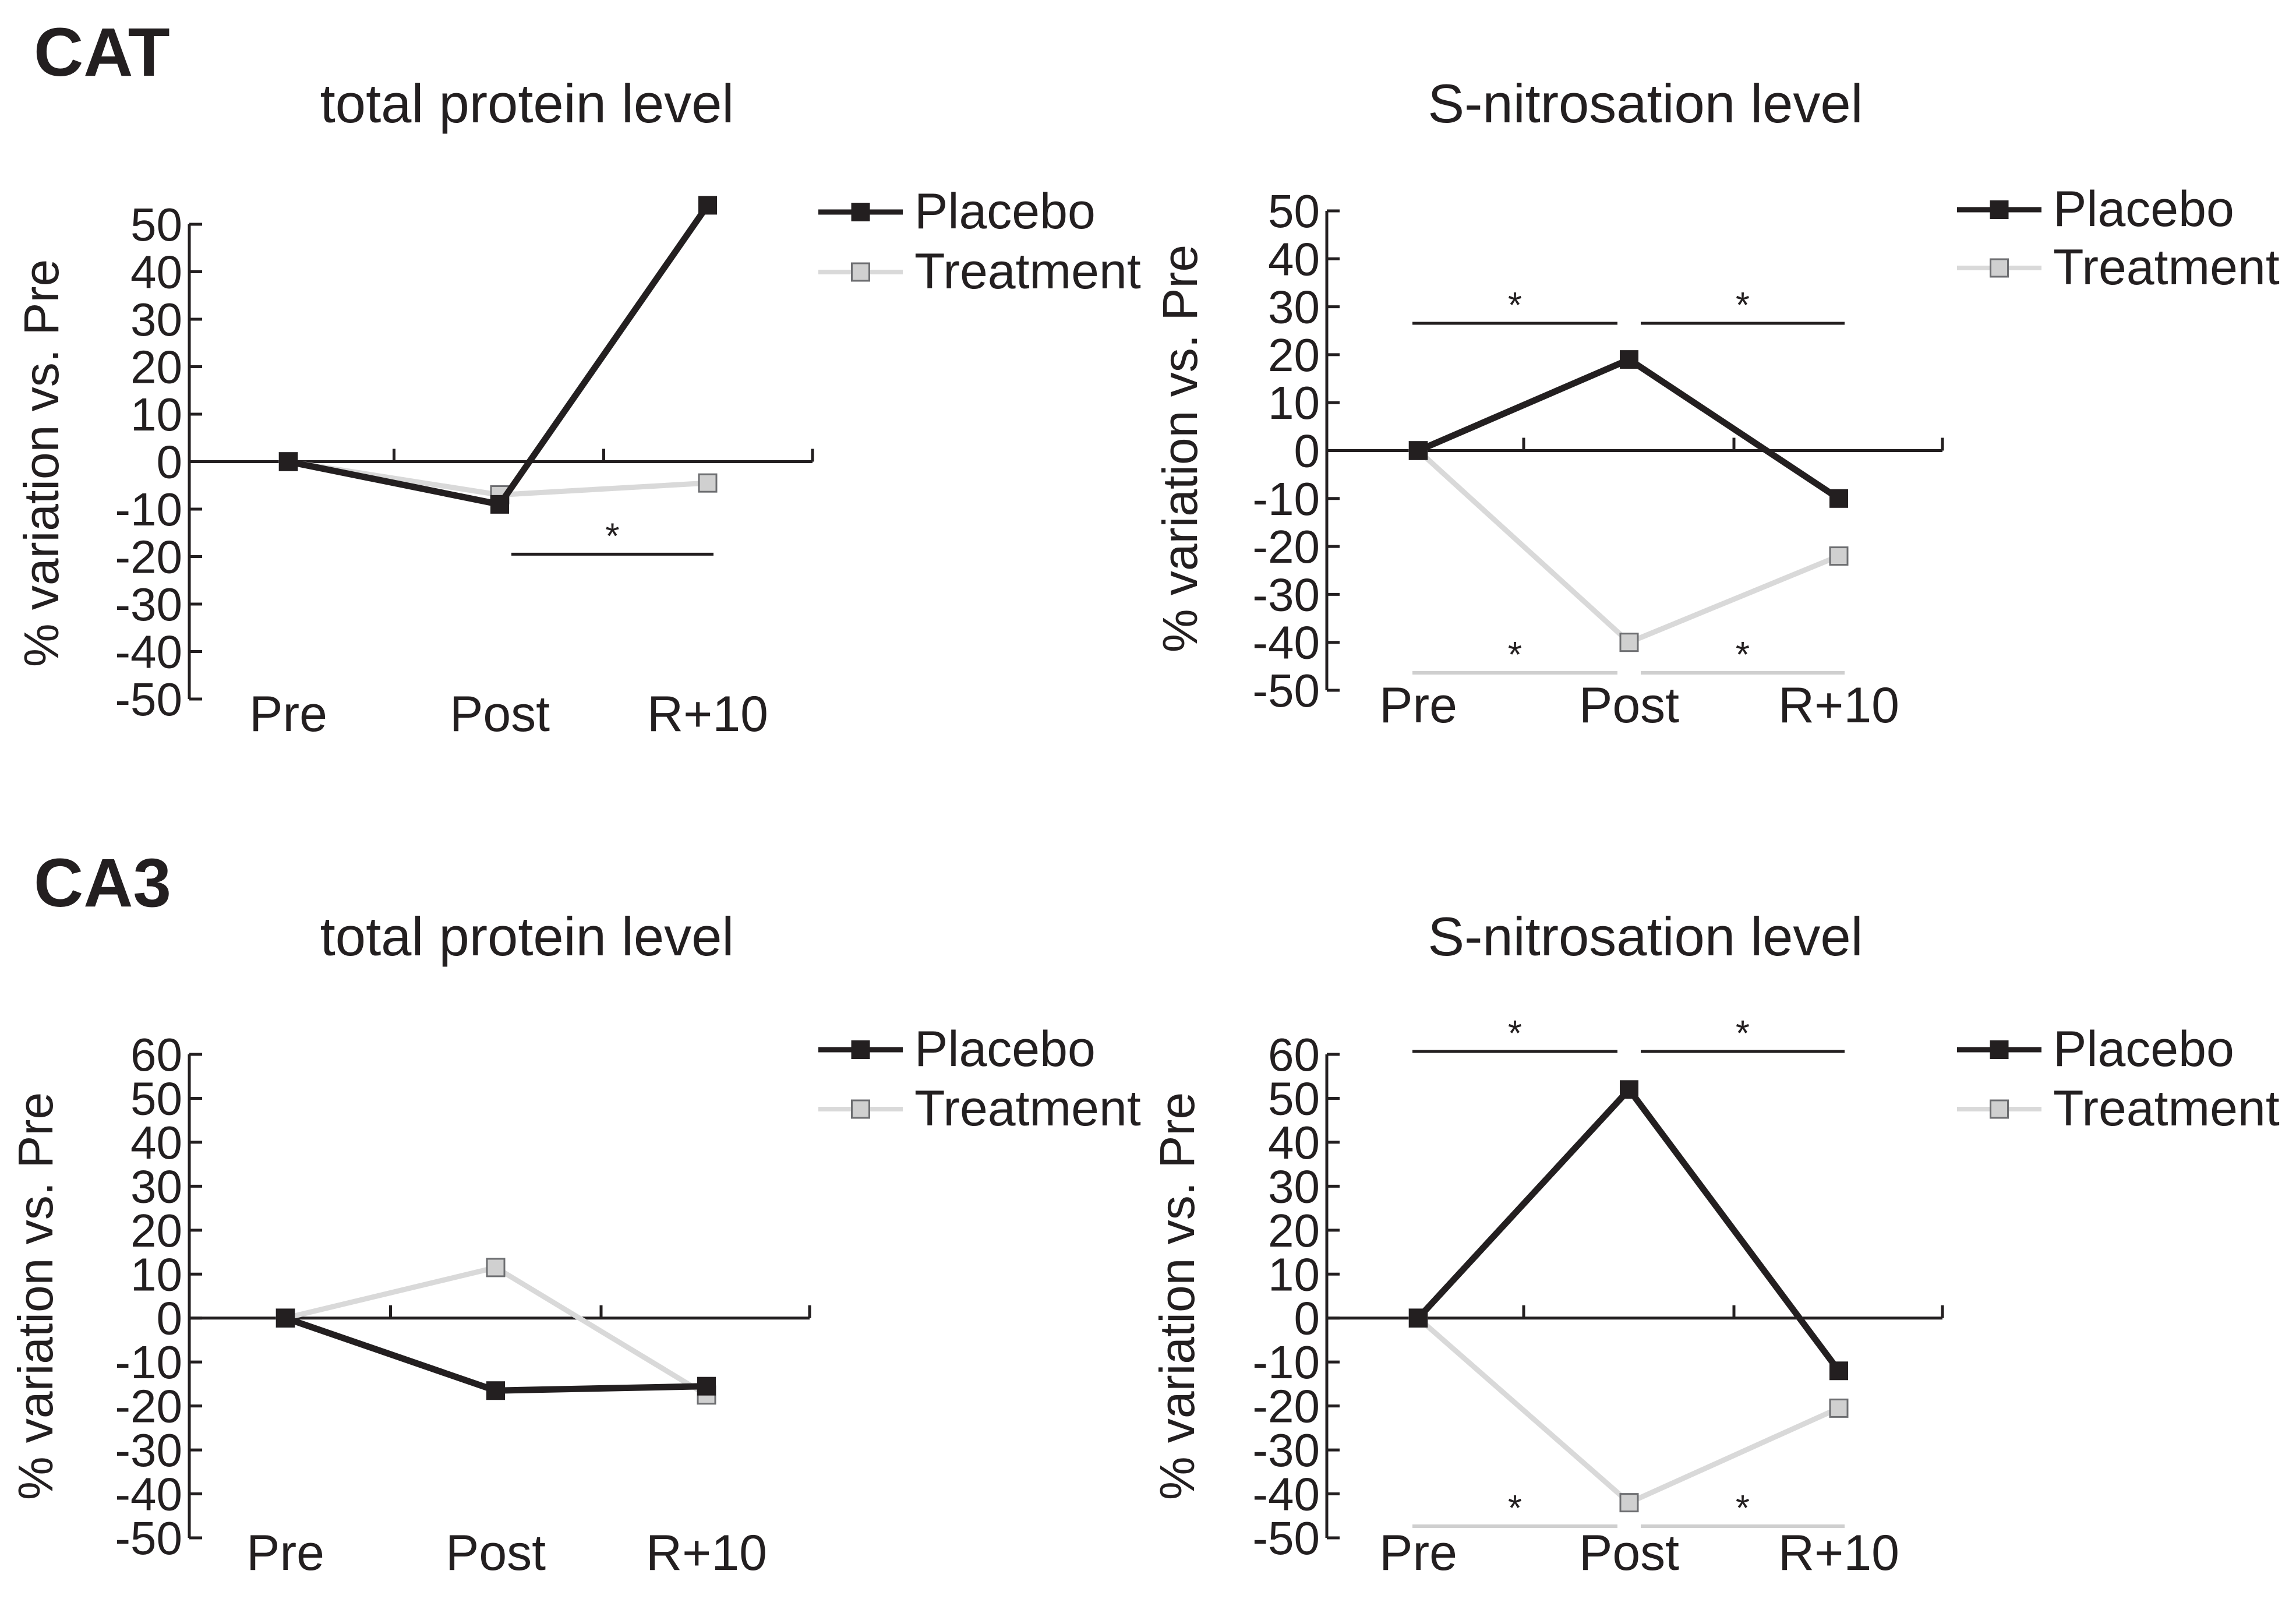 The height and width of the screenshot is (1606, 2296). I want to click on section-label-ca3: CA3, so click(103, 883).